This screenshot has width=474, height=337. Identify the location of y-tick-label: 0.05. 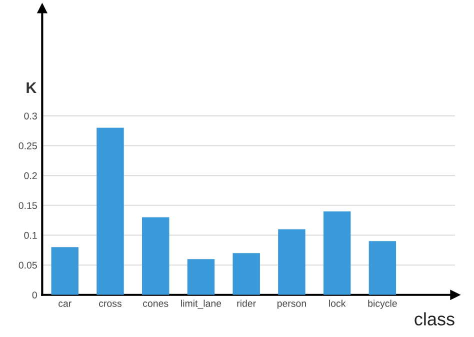
(27, 265).